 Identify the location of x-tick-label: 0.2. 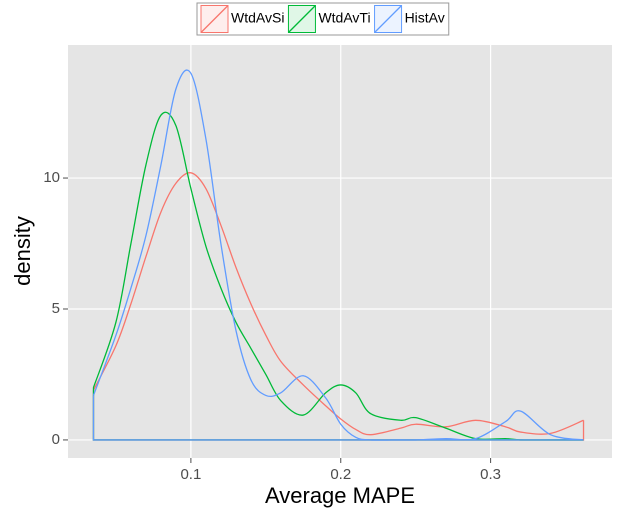
(340, 474).